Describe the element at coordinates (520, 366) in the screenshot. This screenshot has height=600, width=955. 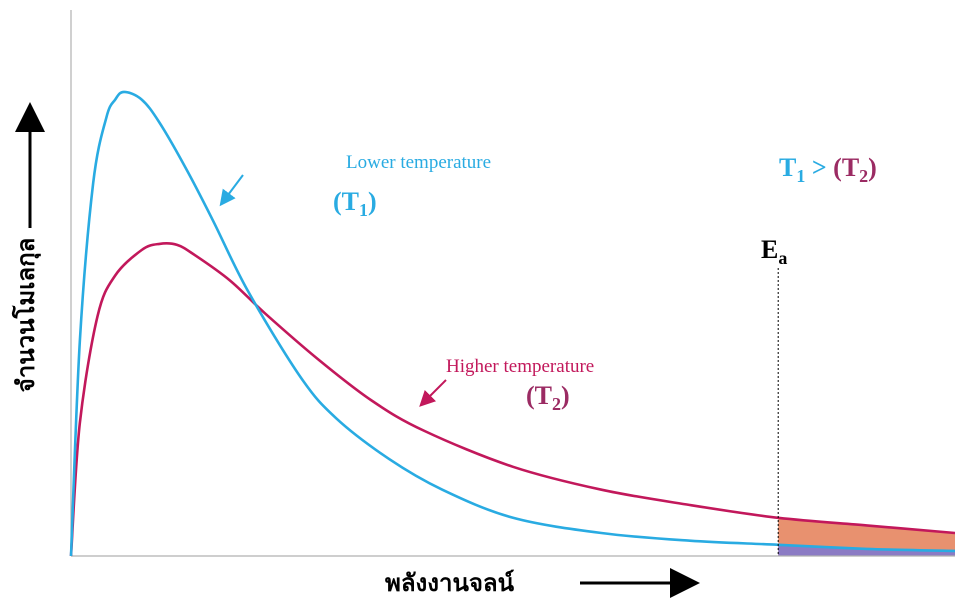
I see `series-label-higher-temperature: Higher temperature` at that location.